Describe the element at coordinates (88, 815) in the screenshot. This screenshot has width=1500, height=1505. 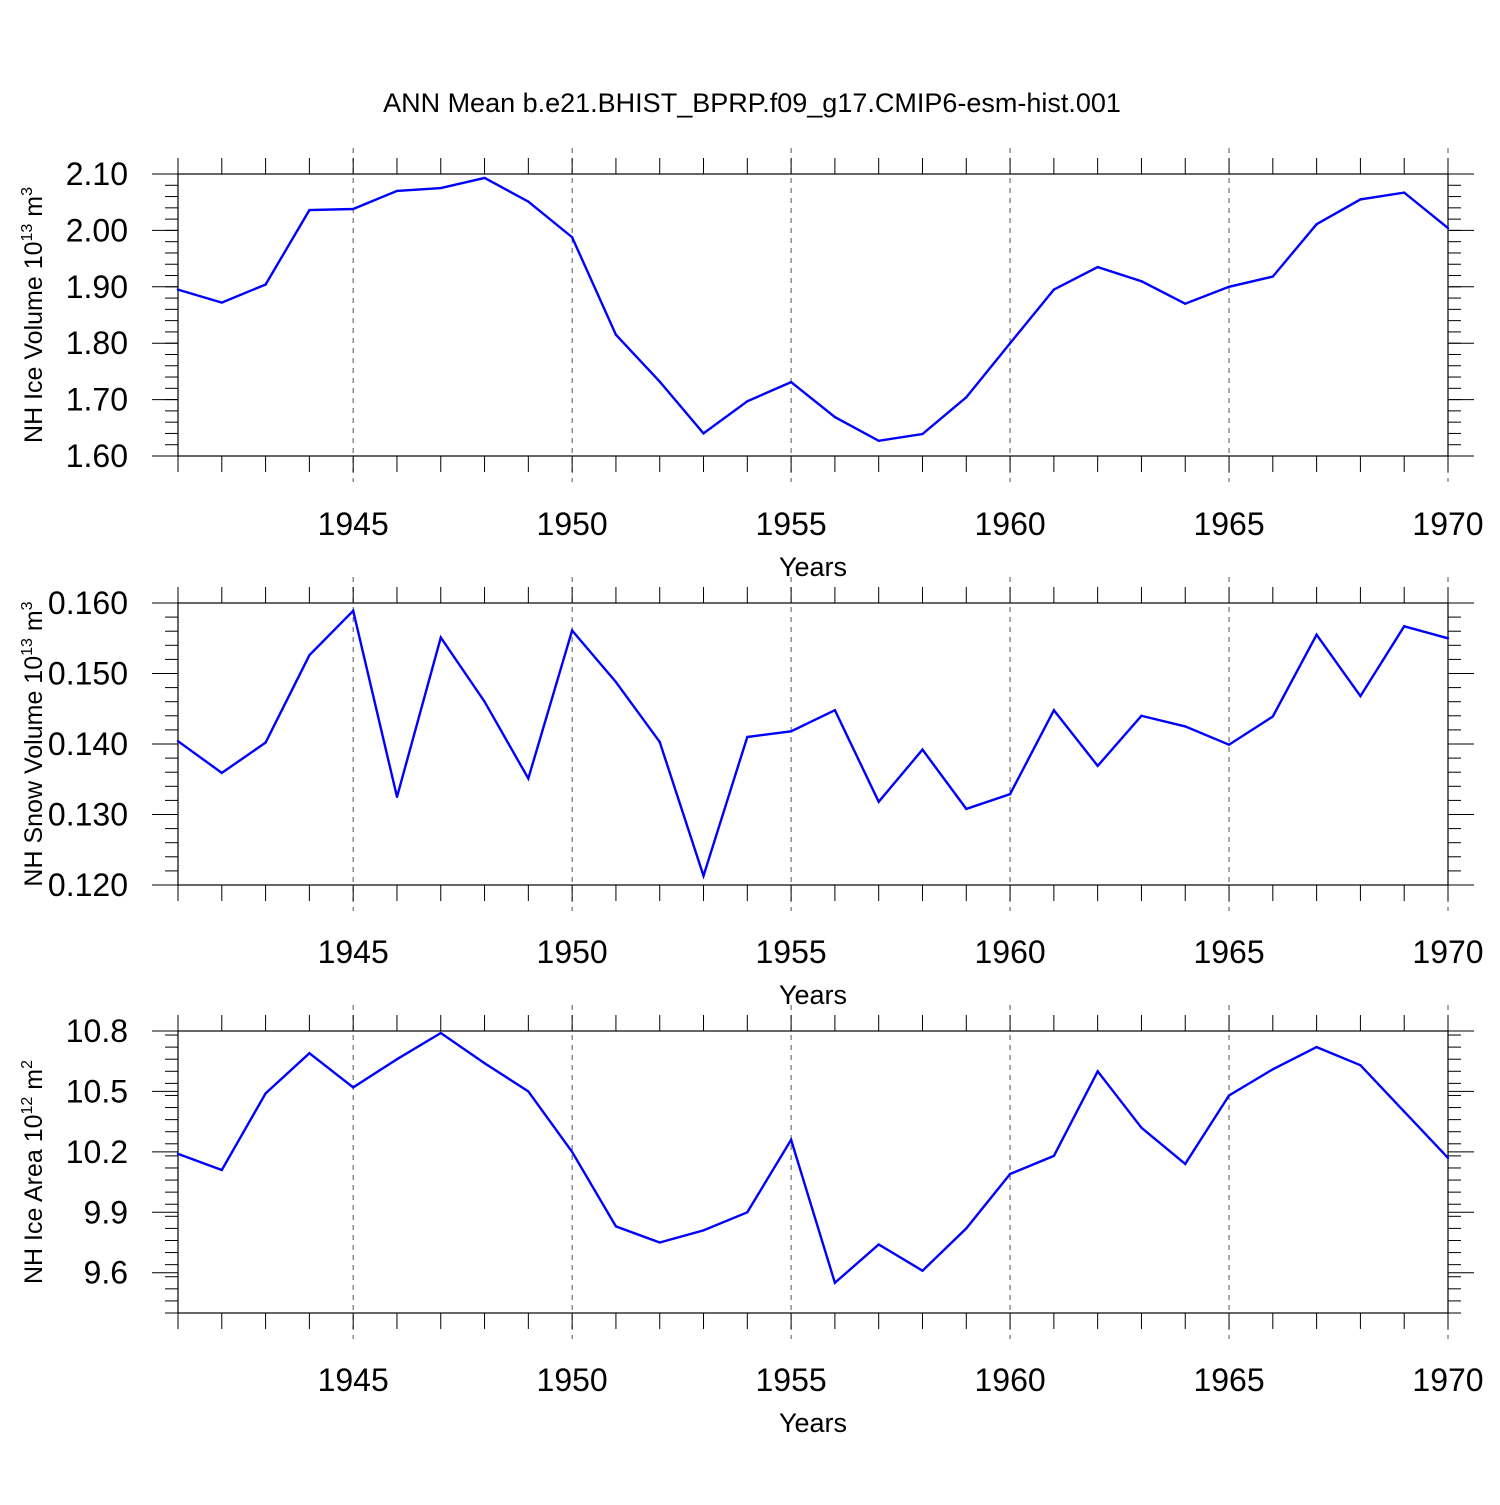
I see `y-tick-label: 0.130` at that location.